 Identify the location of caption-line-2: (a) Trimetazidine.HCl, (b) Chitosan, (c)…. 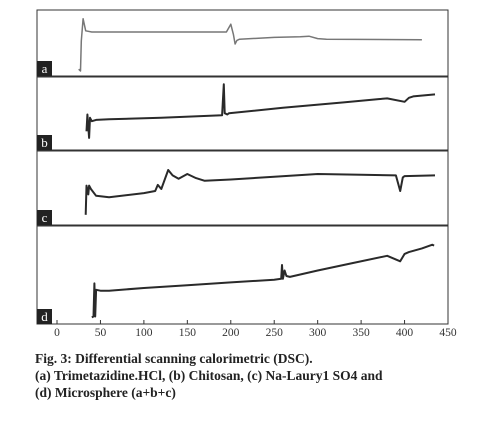
(209, 375).